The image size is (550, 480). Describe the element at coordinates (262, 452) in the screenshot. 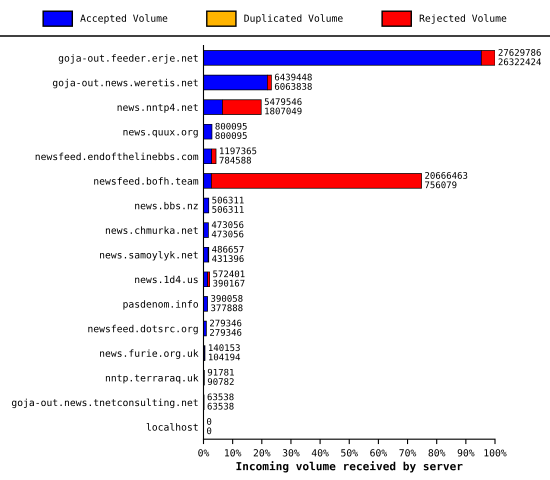

I see `x-tick-label: 20%` at that location.